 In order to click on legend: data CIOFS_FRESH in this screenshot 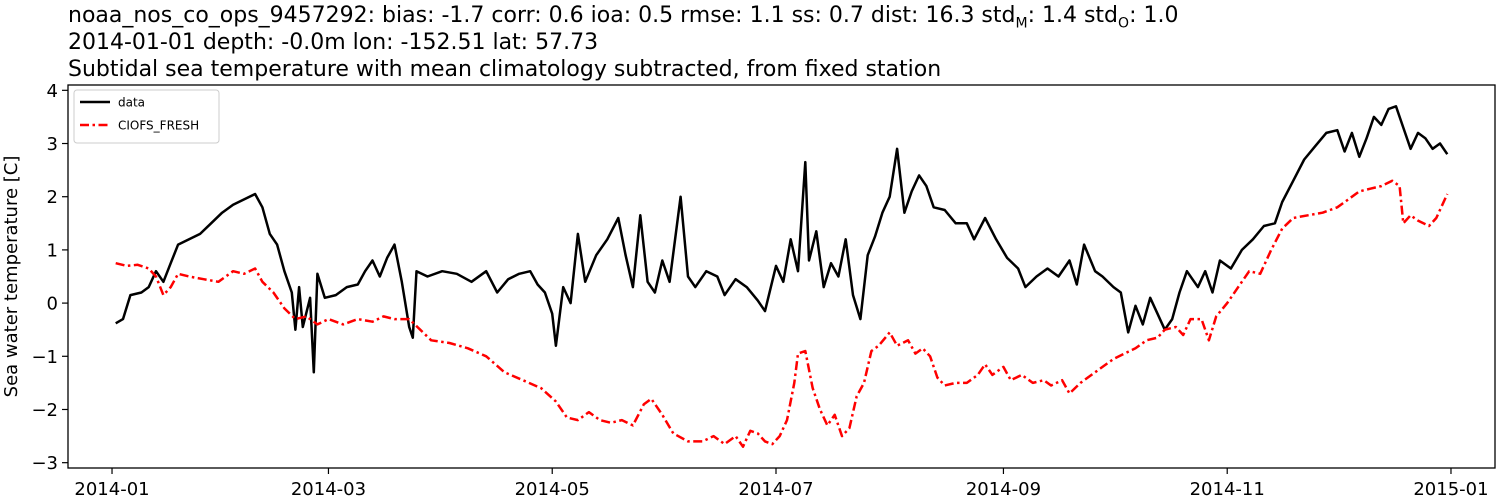, I will do `click(146, 116)`.